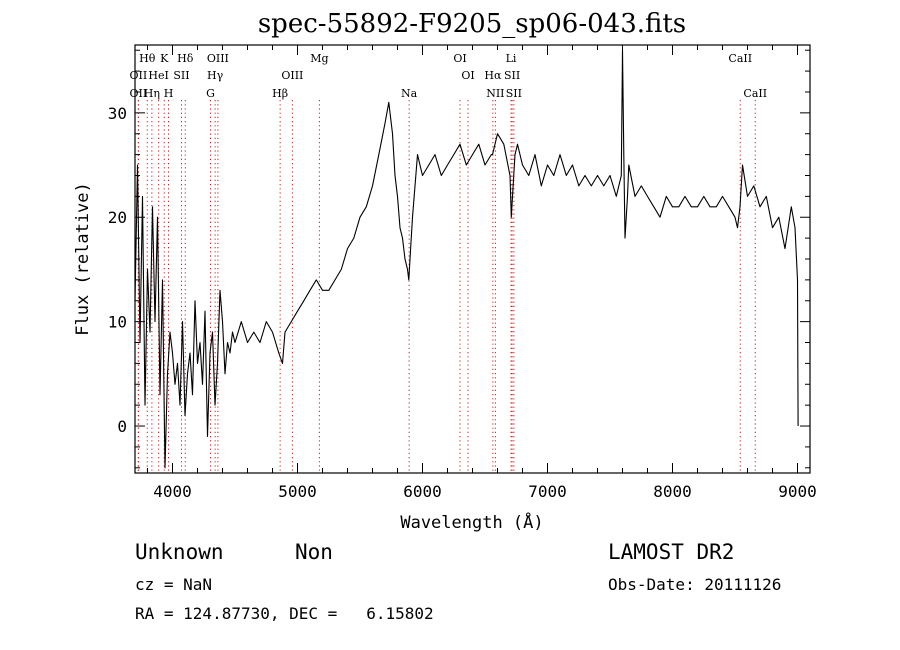  I want to click on x-axis-label: Wavelength (Å), so click(471, 522).